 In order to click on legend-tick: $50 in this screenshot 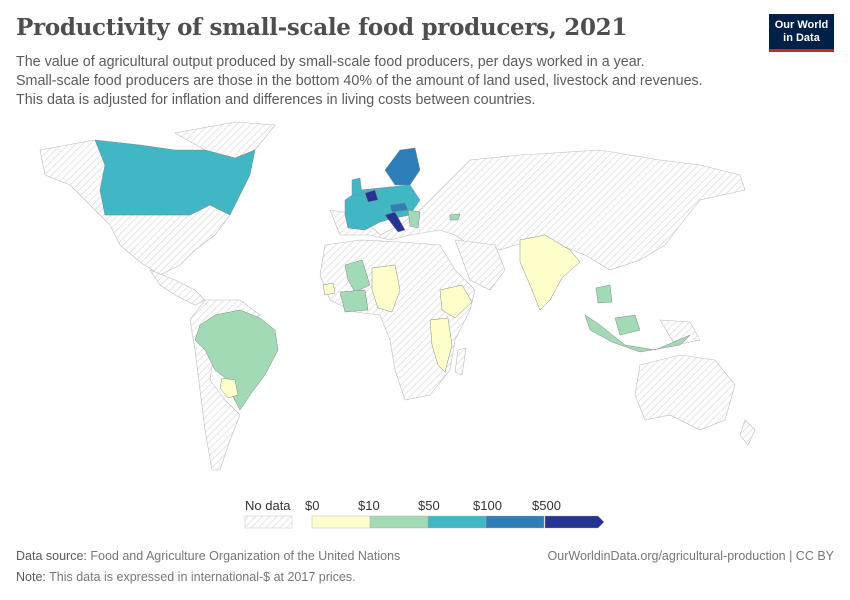, I will do `click(429, 505)`.